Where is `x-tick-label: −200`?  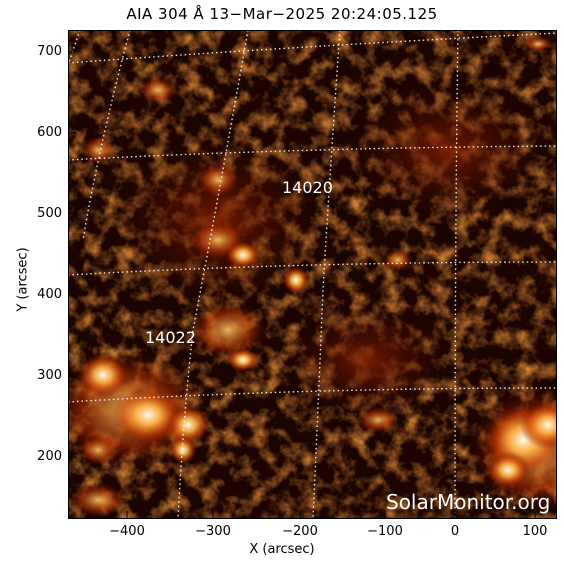
x-tick-label: −200 is located at coordinates (300, 531).